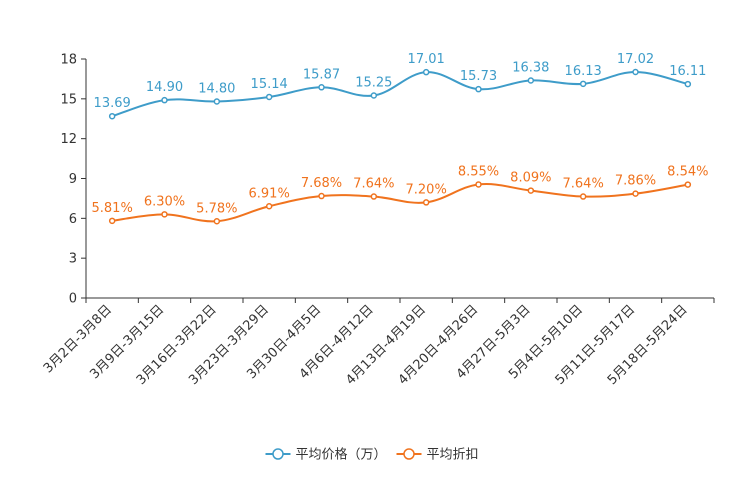 The width and height of the screenshot is (744, 496). I want to click on y-tick-label: 6, so click(73, 219).